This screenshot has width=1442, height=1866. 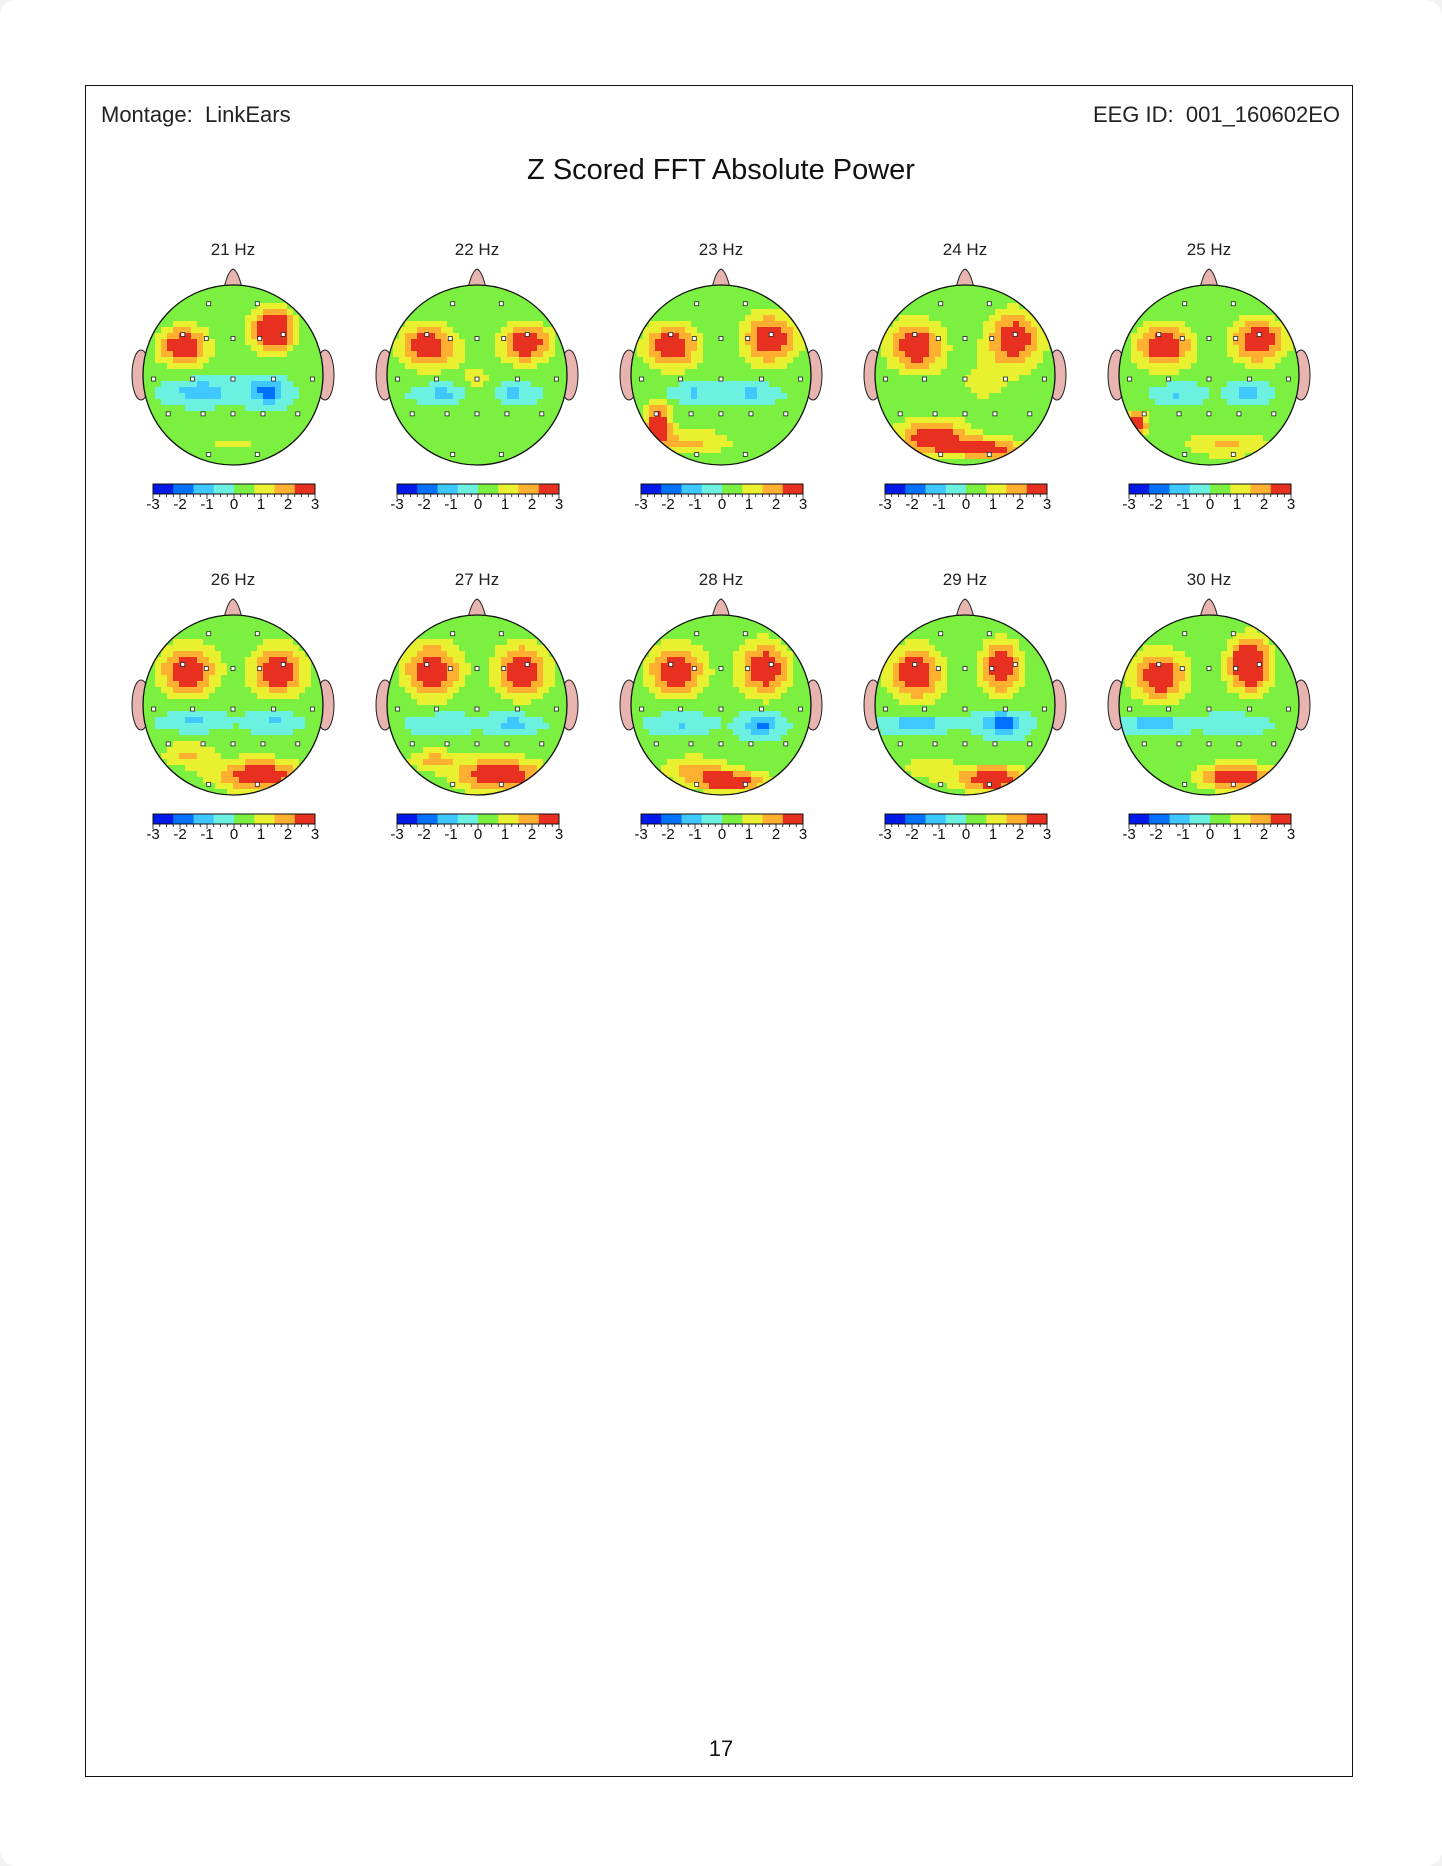 What do you see at coordinates (1209, 720) in the screenshot?
I see `topomap: 30 Hz -3 -2 -1 0 1 2 3` at bounding box center [1209, 720].